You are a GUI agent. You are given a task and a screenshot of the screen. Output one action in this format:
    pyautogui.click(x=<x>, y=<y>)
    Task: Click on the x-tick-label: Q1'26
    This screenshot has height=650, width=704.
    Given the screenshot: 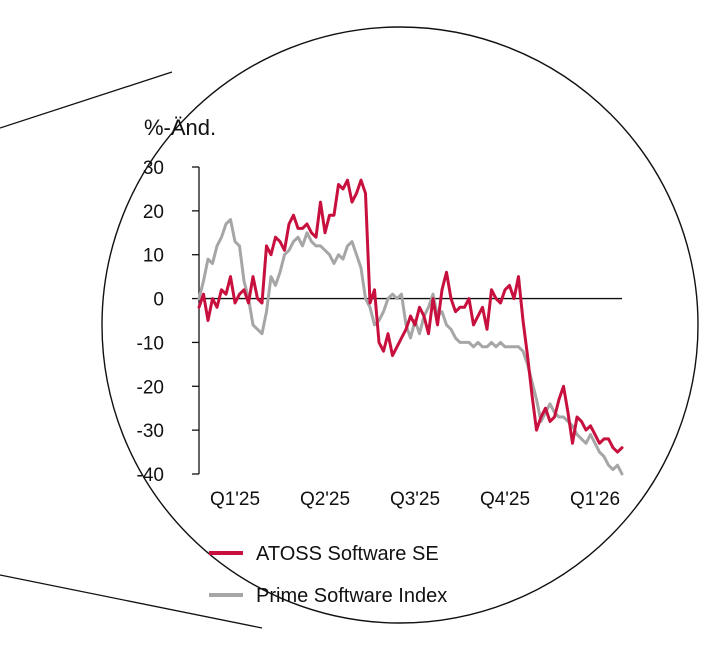 What is the action you would take?
    pyautogui.click(x=595, y=499)
    